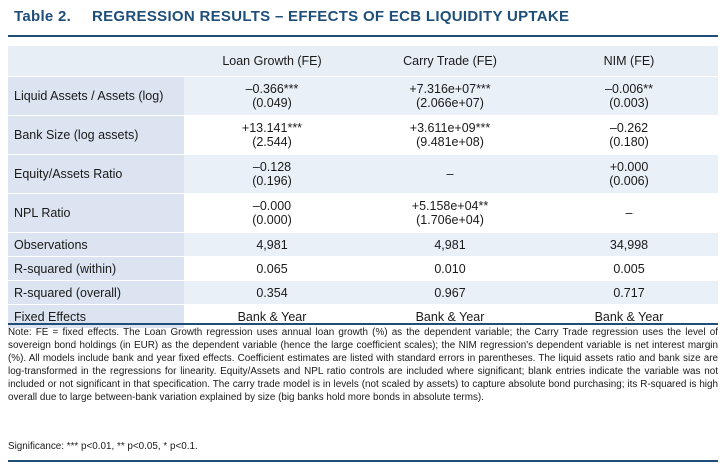  I want to click on column-header-blank, so click(96, 61).